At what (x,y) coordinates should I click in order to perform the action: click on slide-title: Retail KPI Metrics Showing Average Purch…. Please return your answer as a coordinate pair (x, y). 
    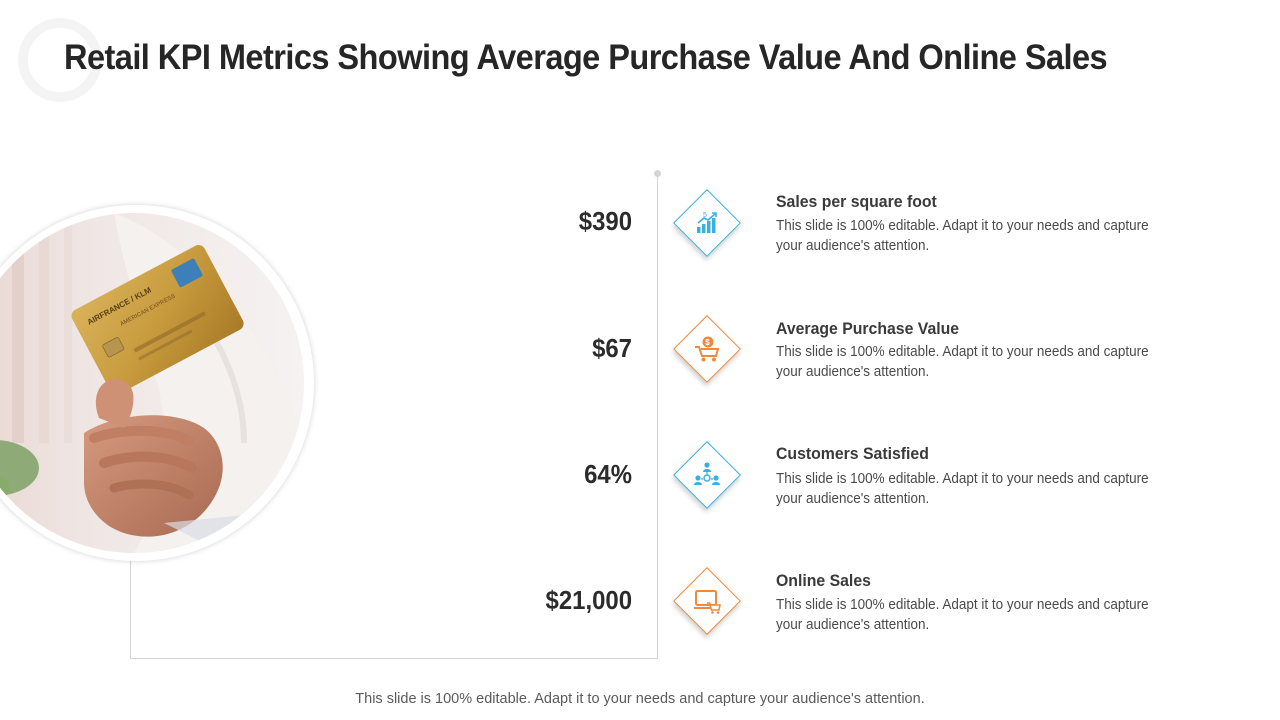
    Looking at the image, I should click on (586, 57).